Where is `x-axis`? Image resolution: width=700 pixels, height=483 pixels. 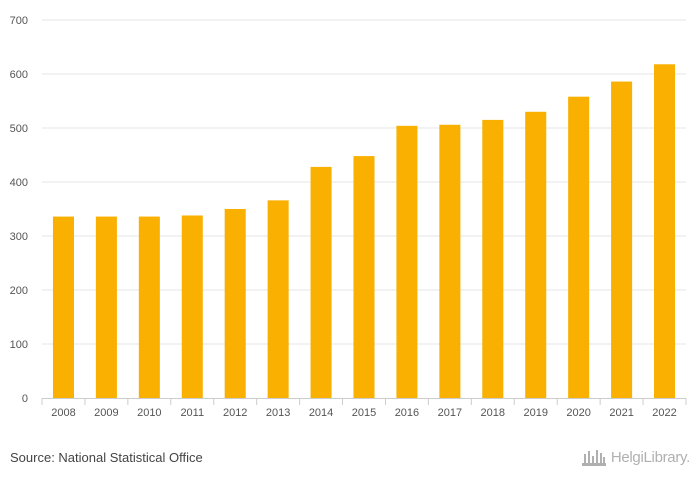 x-axis is located at coordinates (364, 401).